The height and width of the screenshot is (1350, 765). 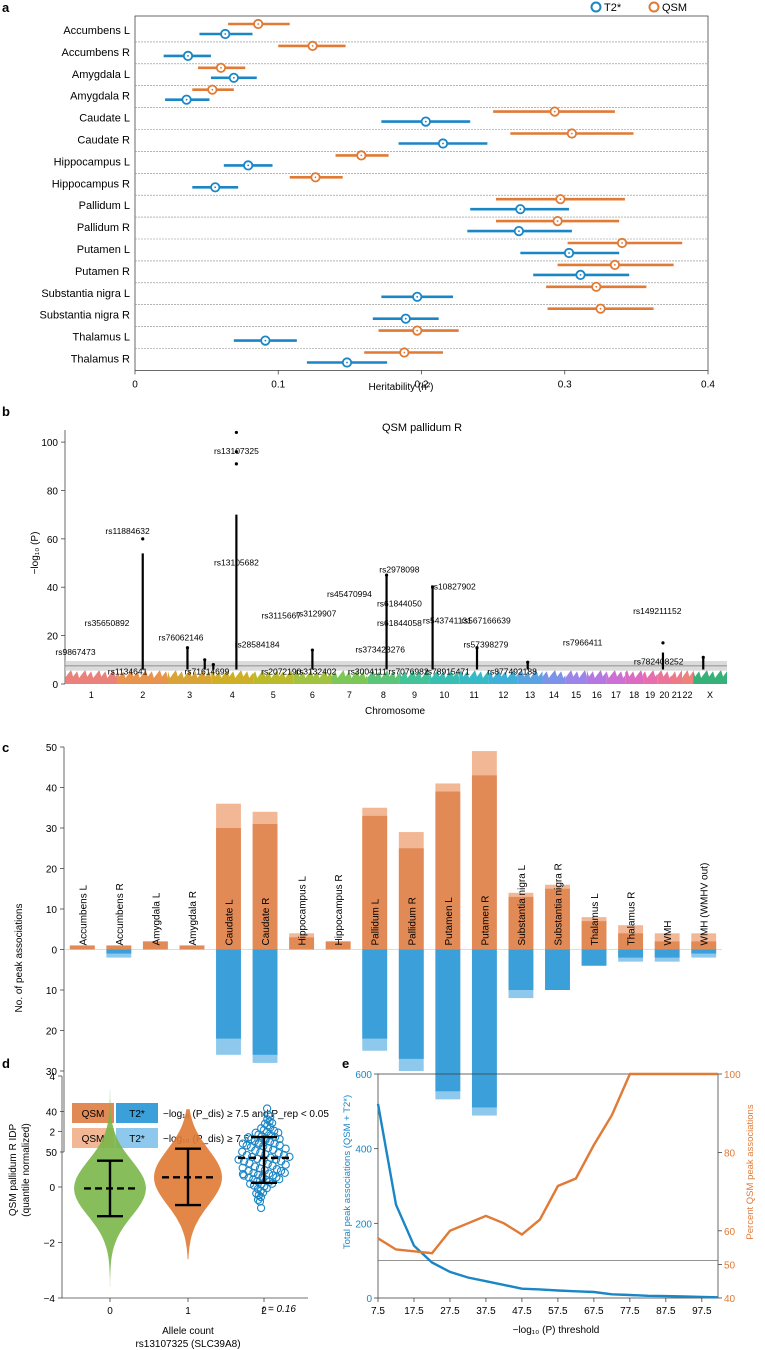 I want to click on panel-b-snp-label: rs149211152, so click(x=657, y=611).